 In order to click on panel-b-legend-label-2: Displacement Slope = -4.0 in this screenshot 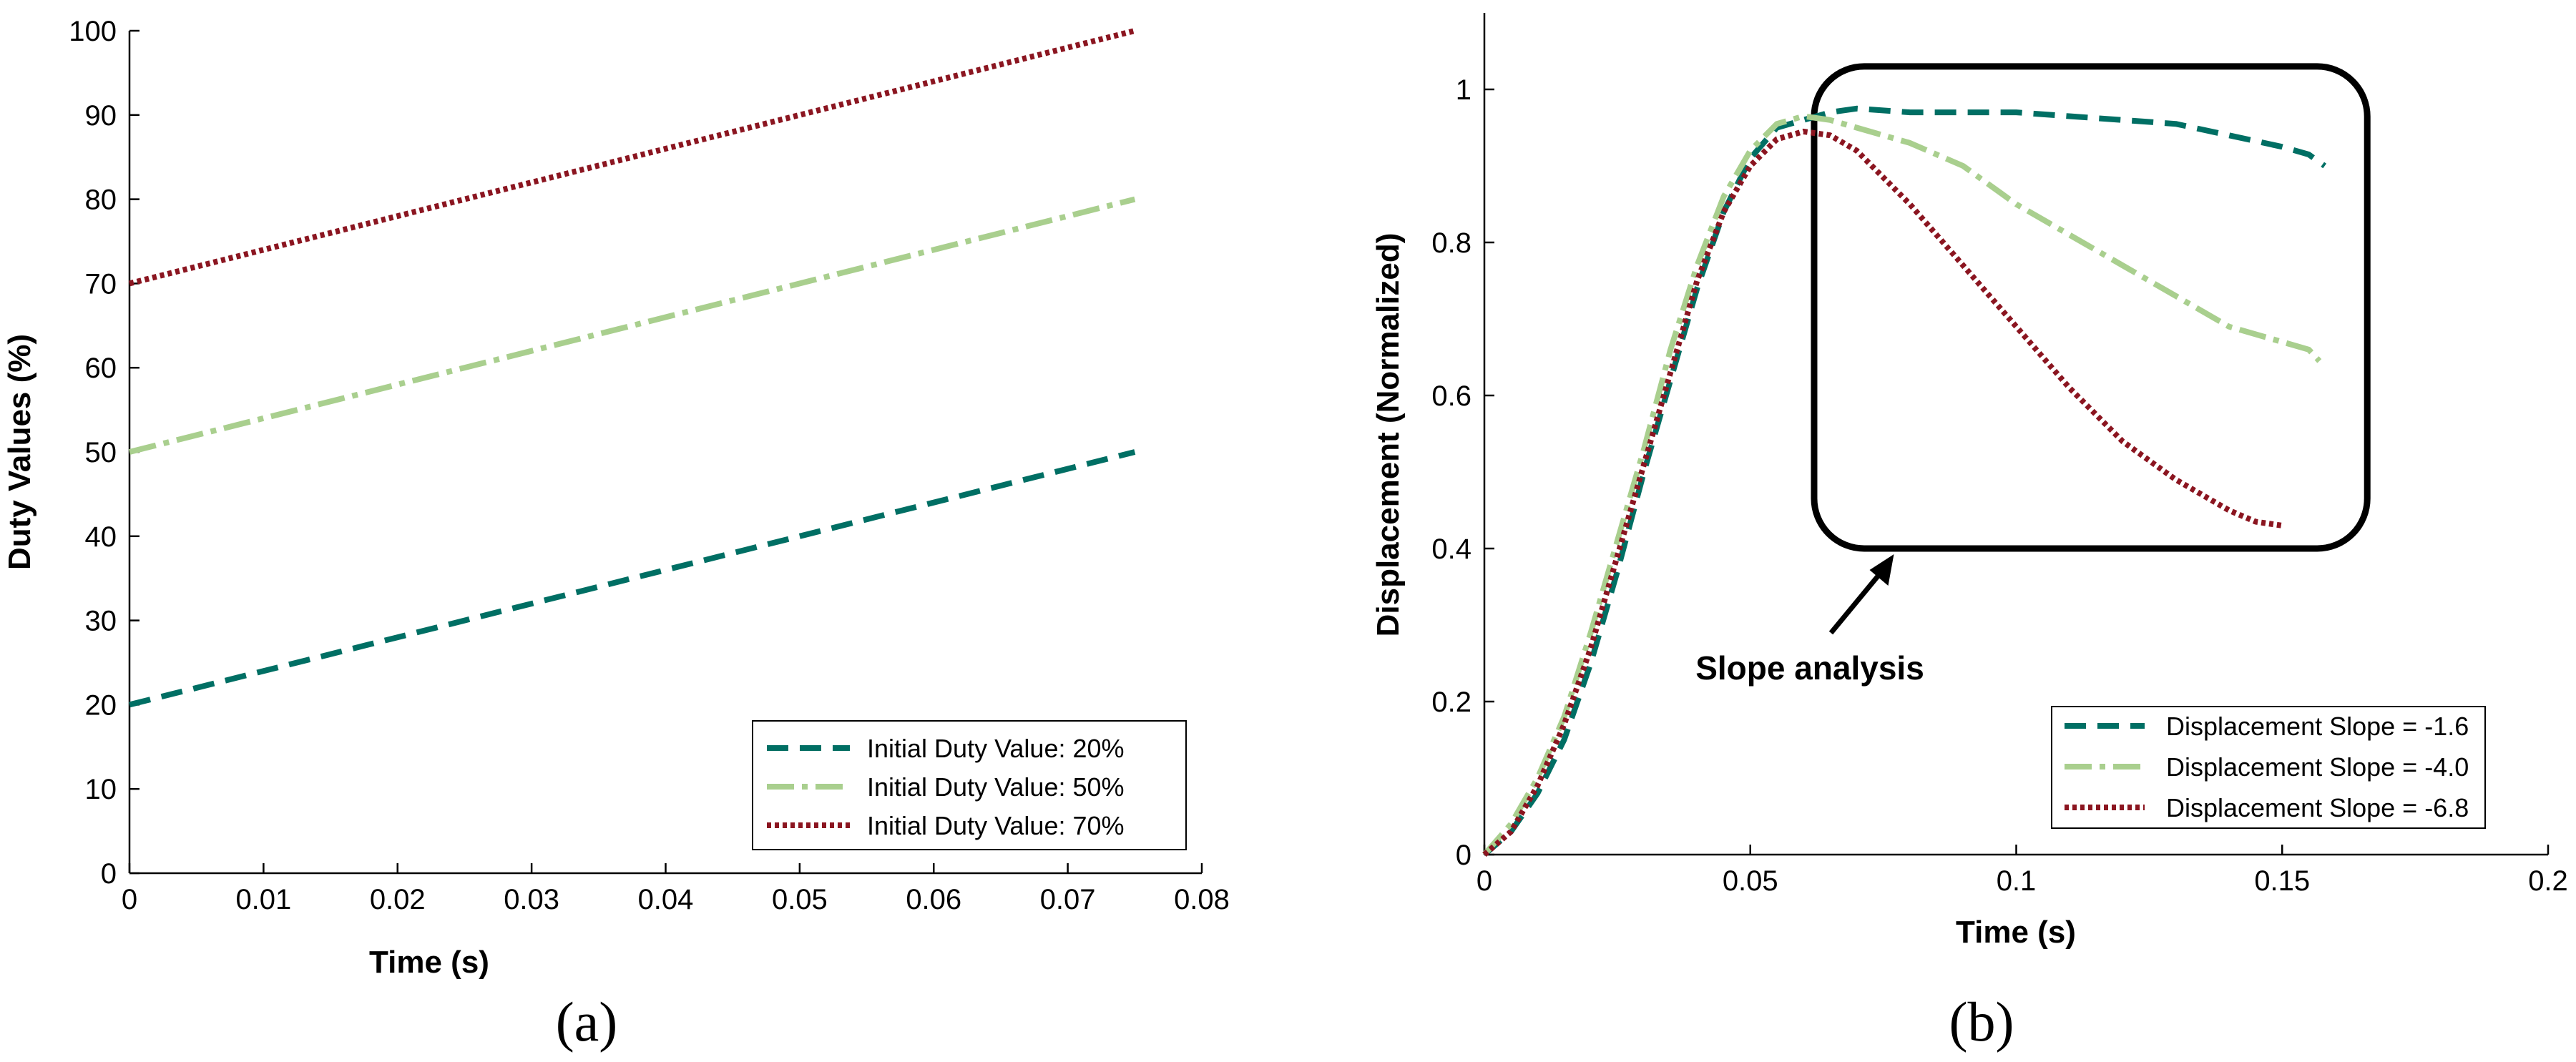, I will do `click(2317, 767)`.